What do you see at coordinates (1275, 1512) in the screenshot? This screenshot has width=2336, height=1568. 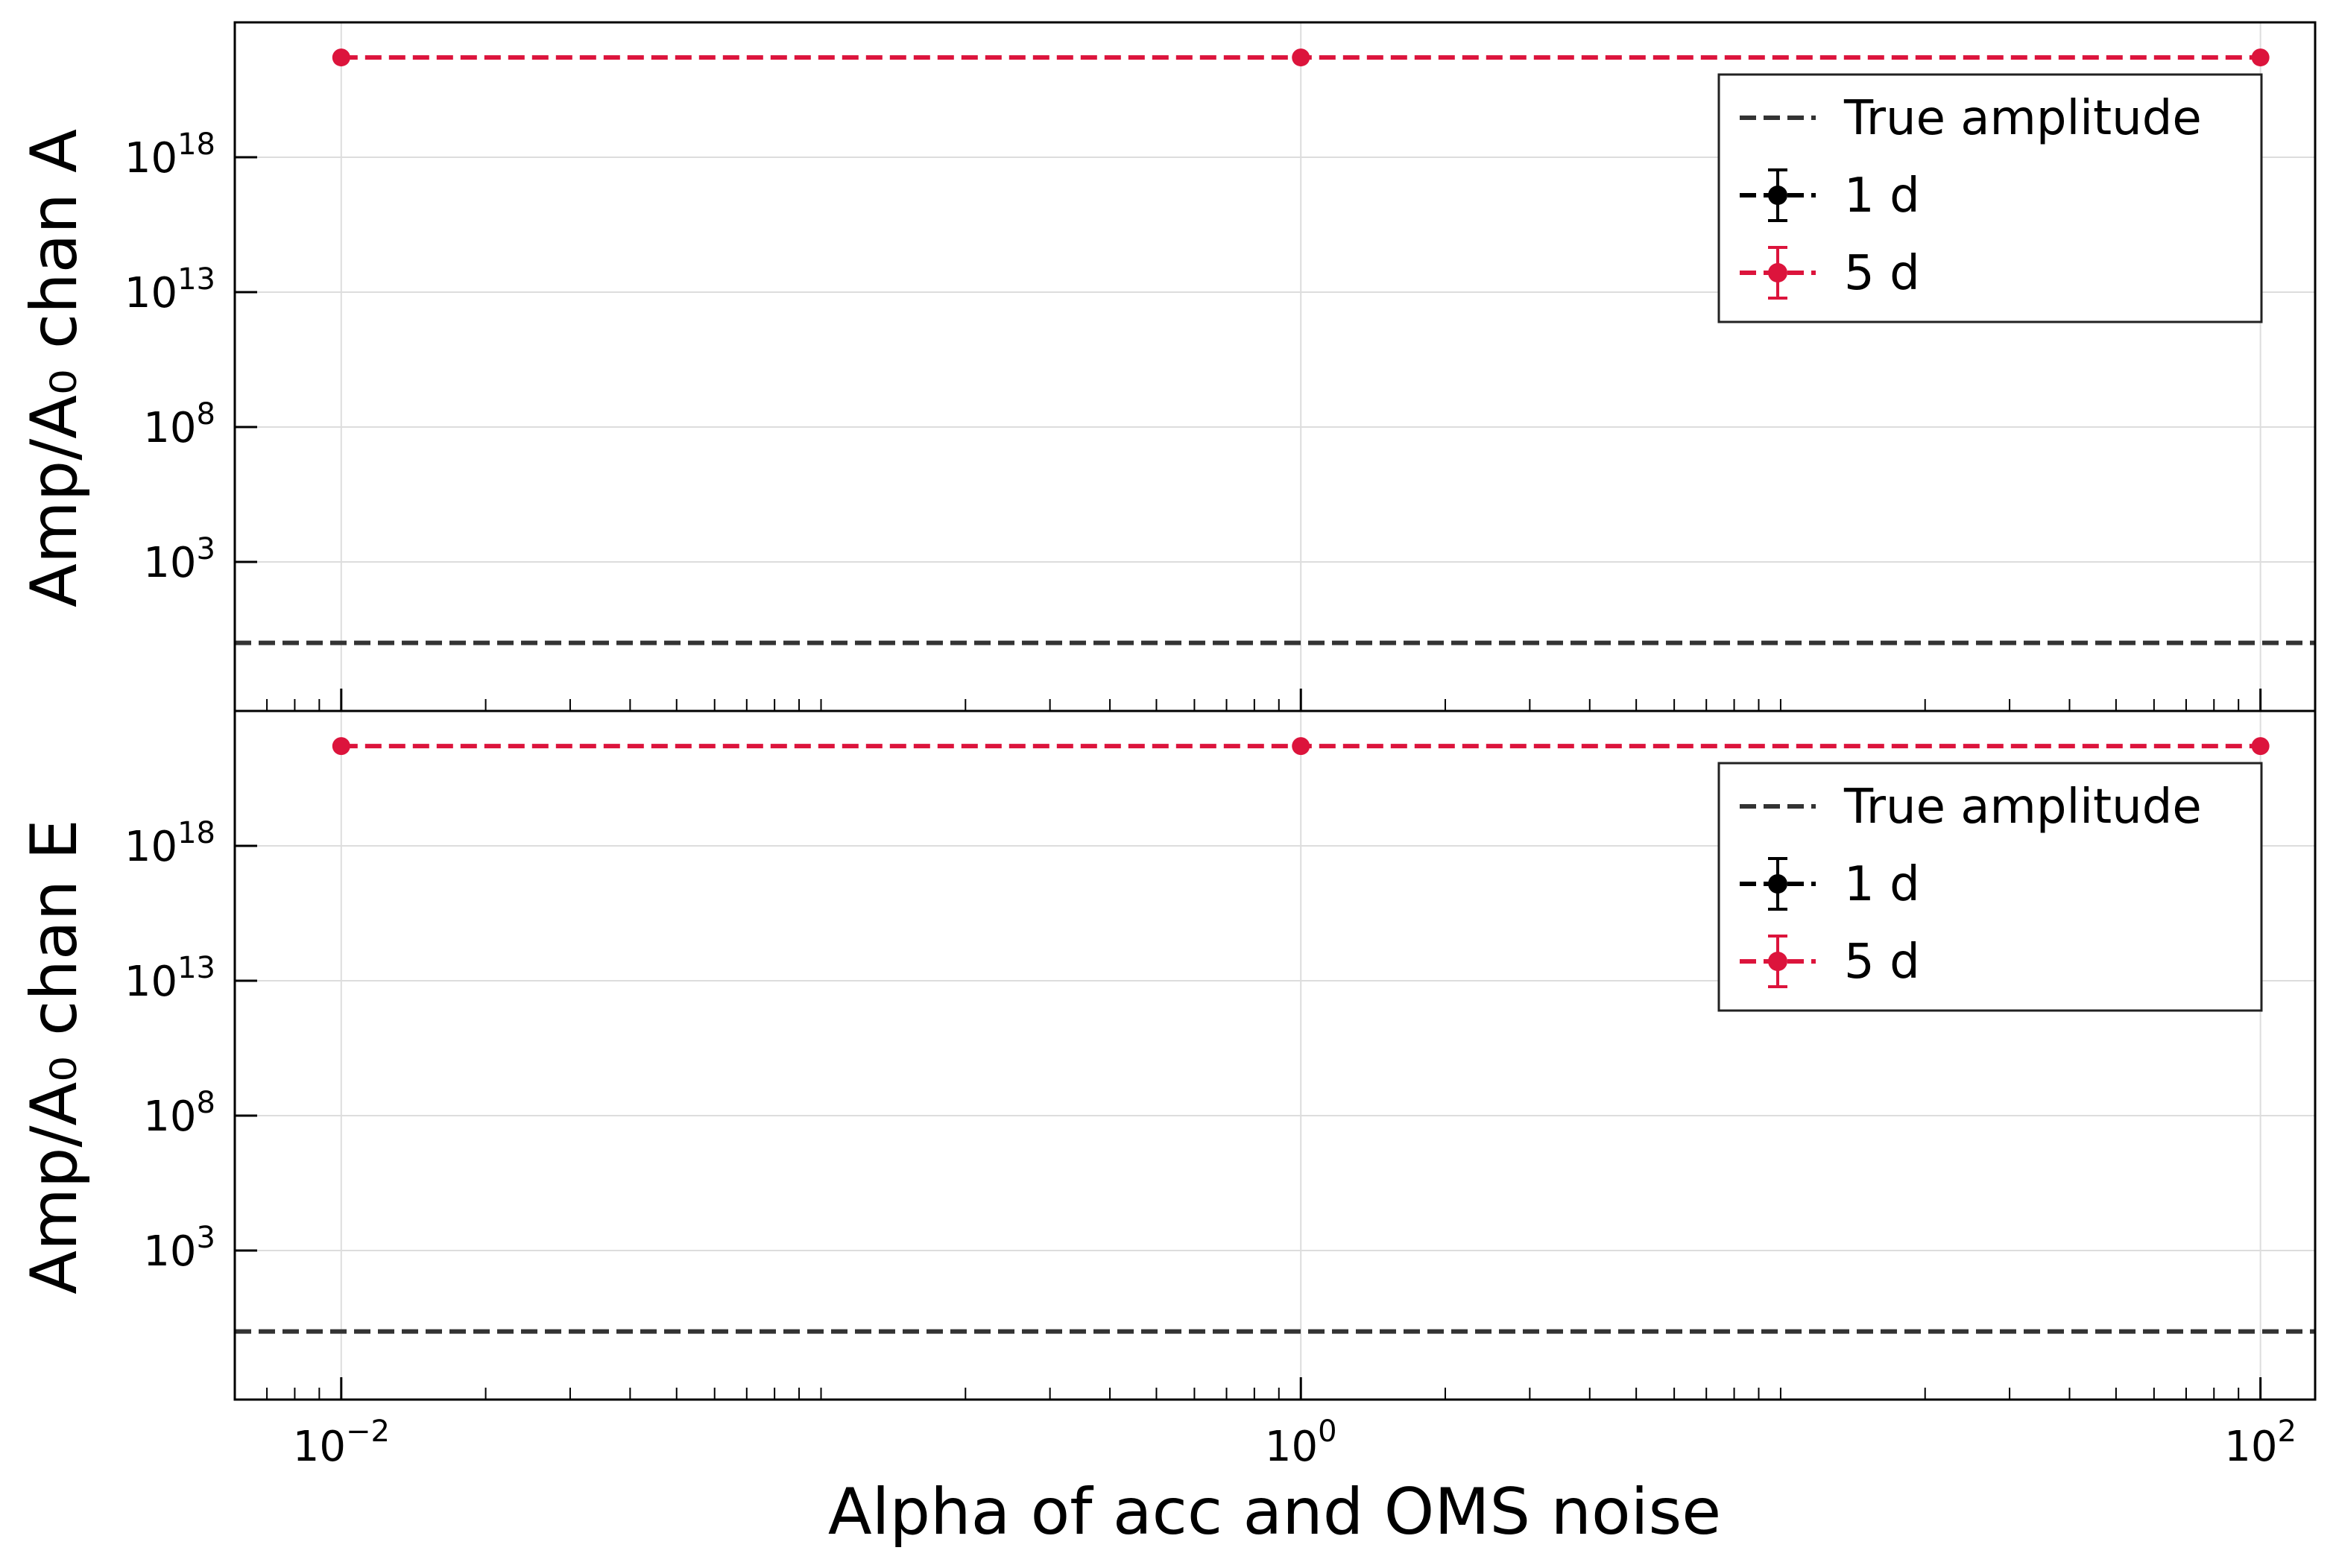 I see `x-axis-label: Alpha of acc and OMS noise` at bounding box center [1275, 1512].